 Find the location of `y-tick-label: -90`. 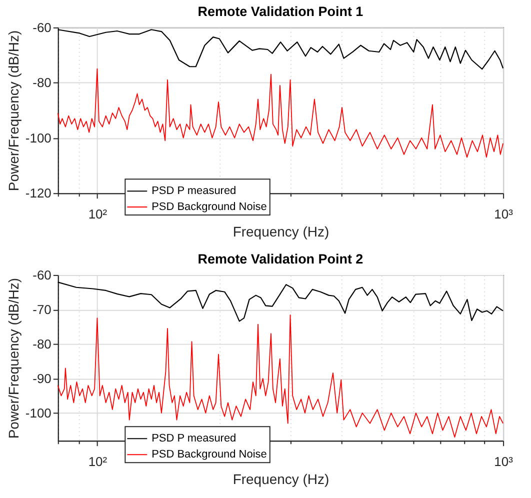

y-tick-label: -90 is located at coordinates (42, 378).